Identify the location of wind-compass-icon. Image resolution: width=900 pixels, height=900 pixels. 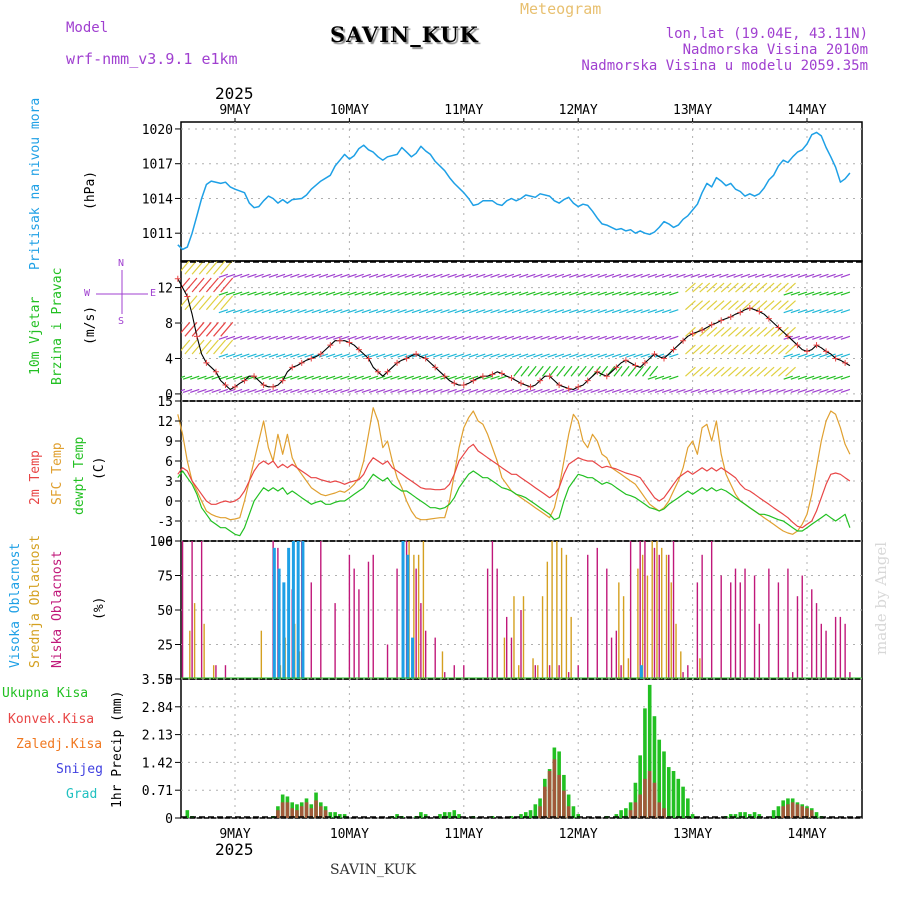
(122, 292).